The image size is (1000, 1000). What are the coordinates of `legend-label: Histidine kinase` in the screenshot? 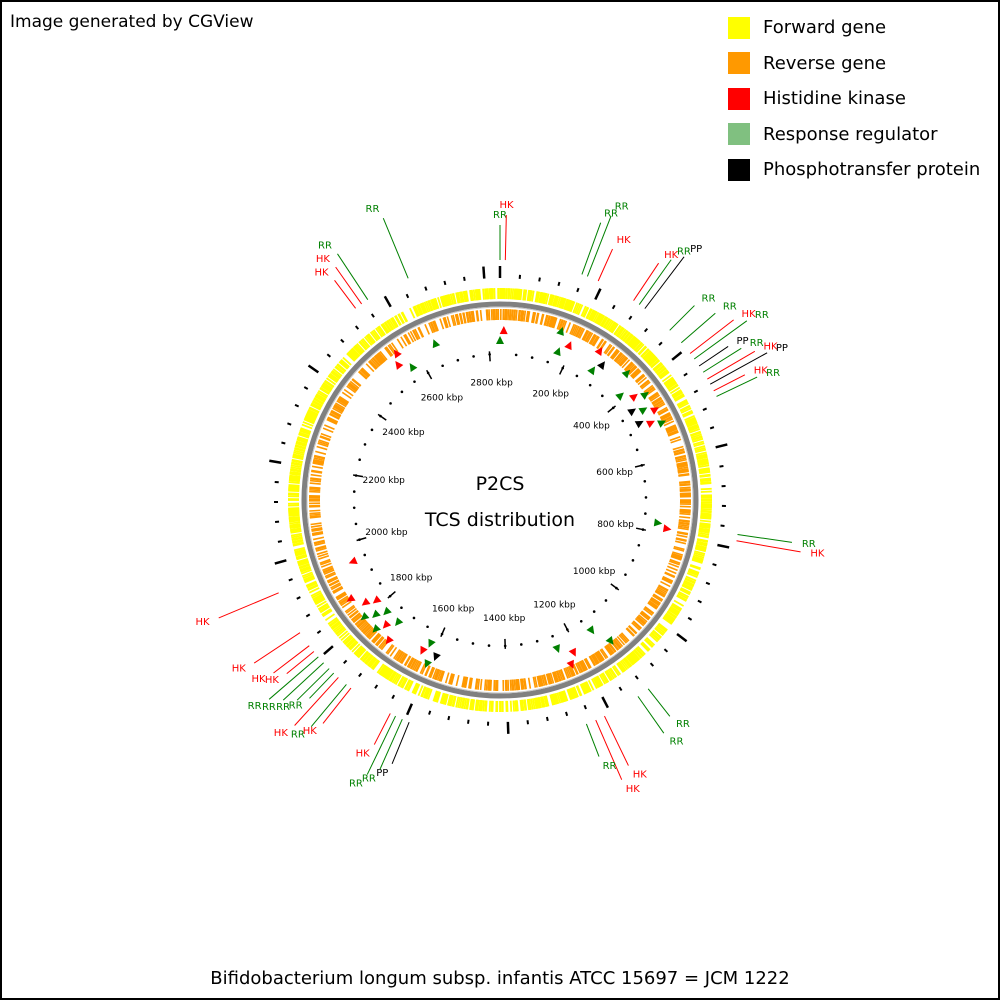 It's located at (834, 99).